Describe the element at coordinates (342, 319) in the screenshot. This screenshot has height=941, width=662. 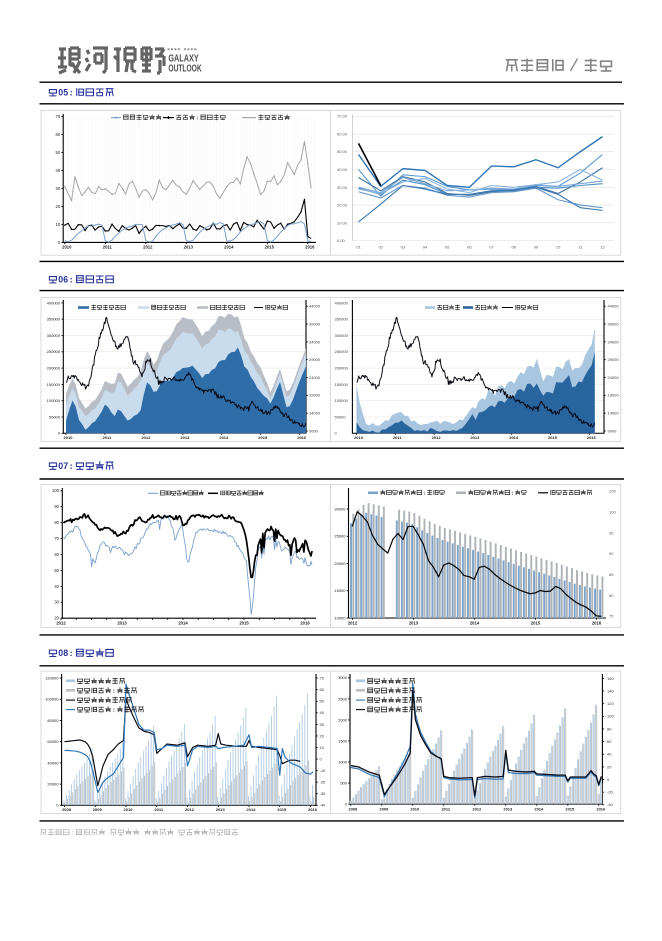
I see `svg-text: 350000` at that location.